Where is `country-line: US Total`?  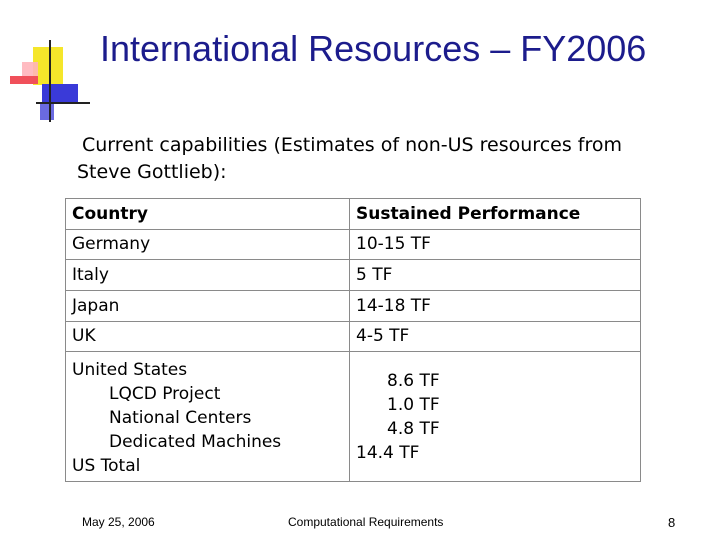
country-line: US Total is located at coordinates (106, 465).